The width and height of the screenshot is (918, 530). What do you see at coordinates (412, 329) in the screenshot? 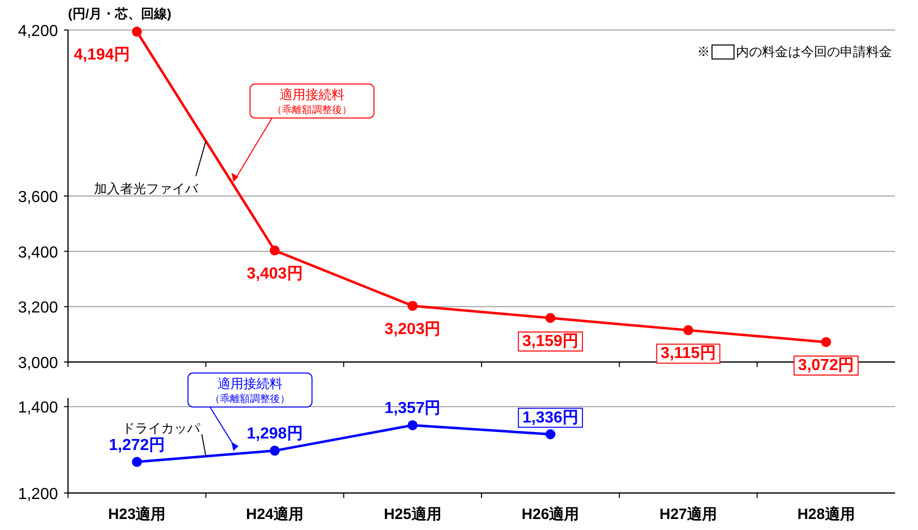
I see `data-label: 3,203円` at bounding box center [412, 329].